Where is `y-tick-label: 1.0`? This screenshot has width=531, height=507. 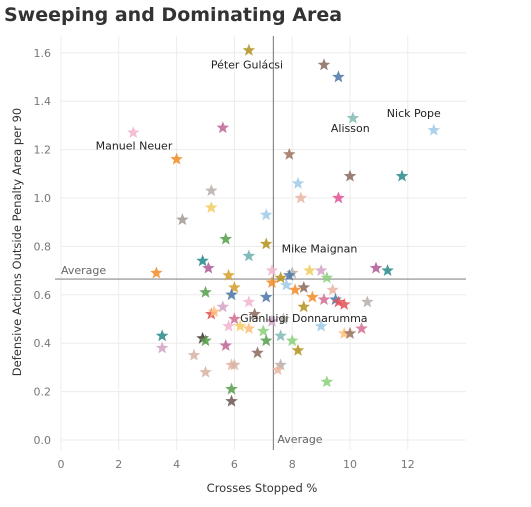 y-tick-label: 1.0 is located at coordinates (43, 198).